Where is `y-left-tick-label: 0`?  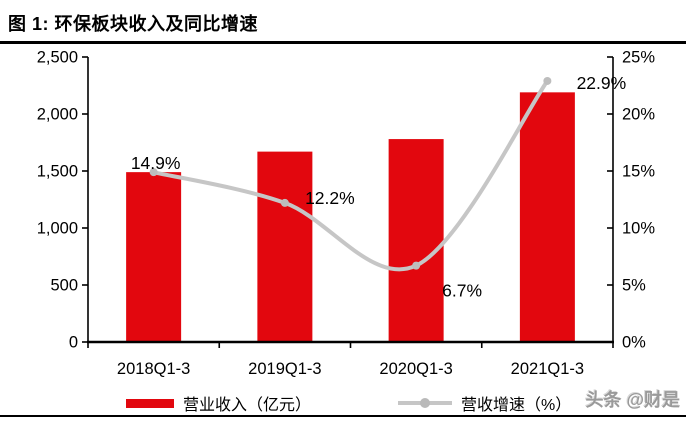
y-left-tick-label: 0 is located at coordinates (73, 343).